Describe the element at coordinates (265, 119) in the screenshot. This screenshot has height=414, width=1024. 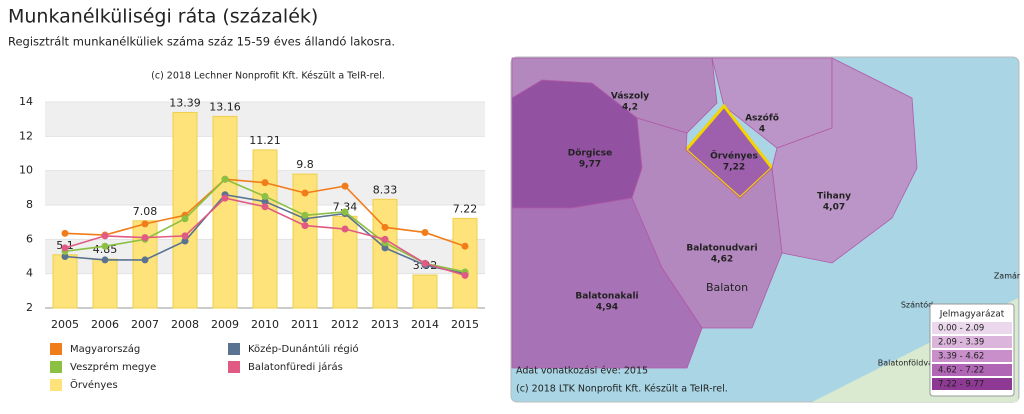
I see `grid-band` at that location.